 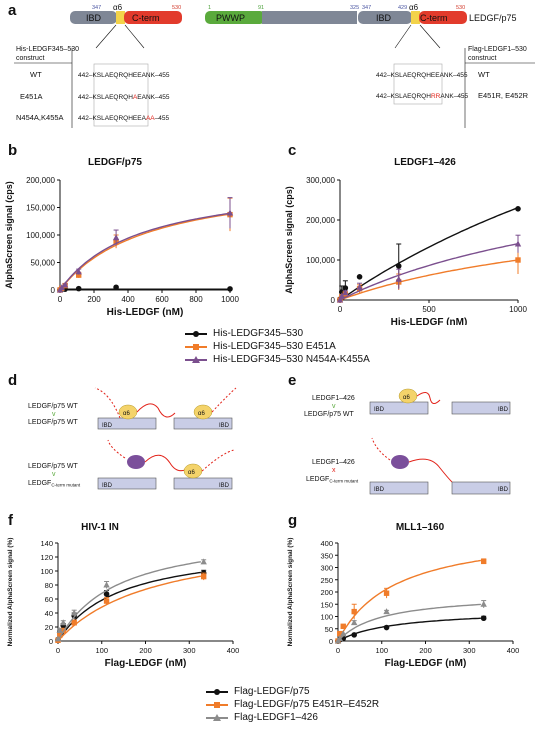 I want to click on e-bot-ibd-right, so click(x=481, y=488).